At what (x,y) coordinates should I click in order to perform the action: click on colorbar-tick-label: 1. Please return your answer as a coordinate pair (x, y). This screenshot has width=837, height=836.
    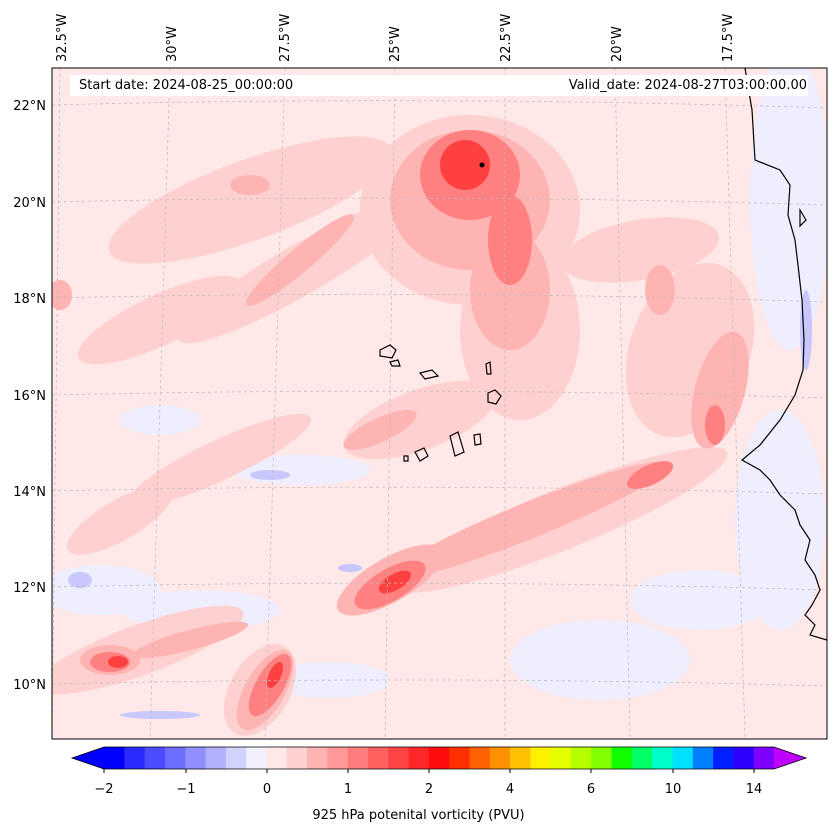
    Looking at the image, I should click on (348, 789).